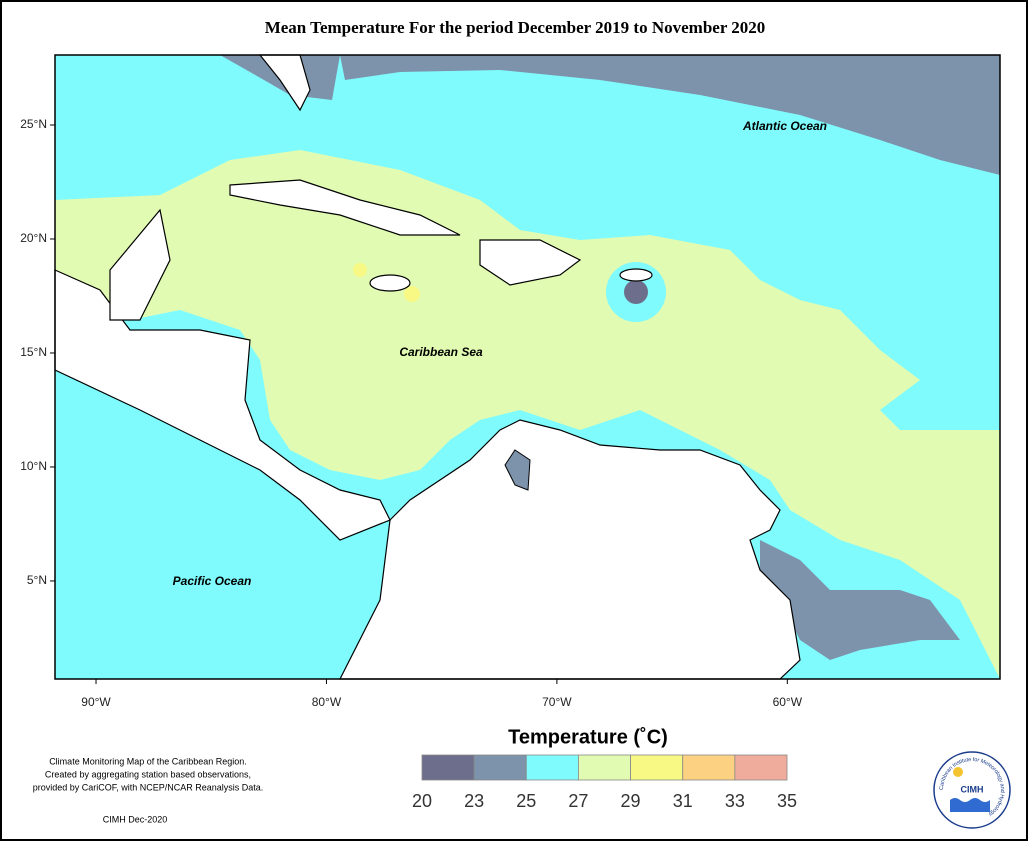 The width and height of the screenshot is (1030, 843). What do you see at coordinates (135, 819) in the screenshot?
I see `credit: CIMH Dec-2020` at bounding box center [135, 819].